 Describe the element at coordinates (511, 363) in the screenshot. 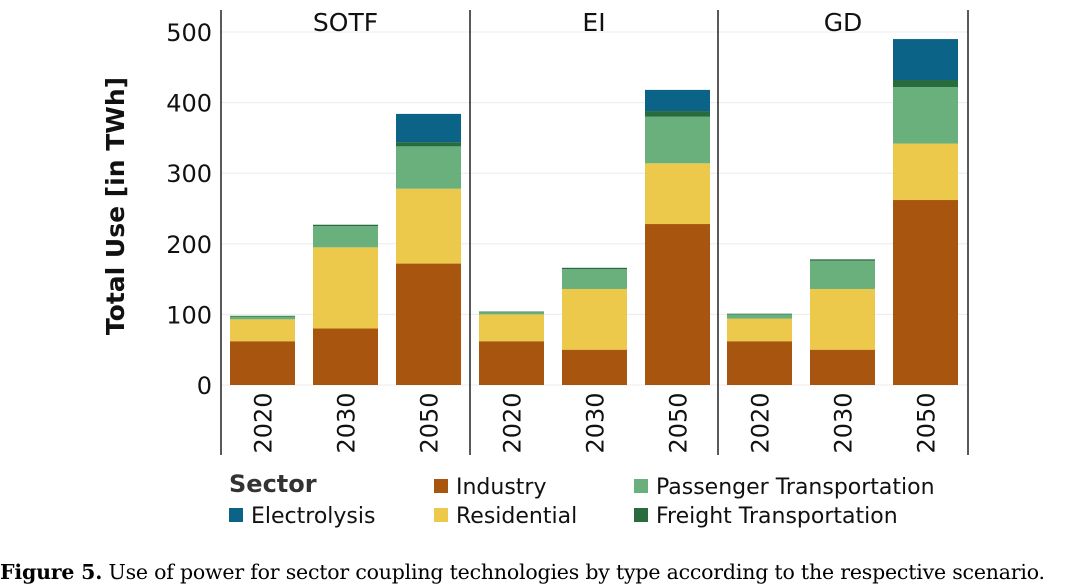

I see `bar-ei-2020-industry` at that location.